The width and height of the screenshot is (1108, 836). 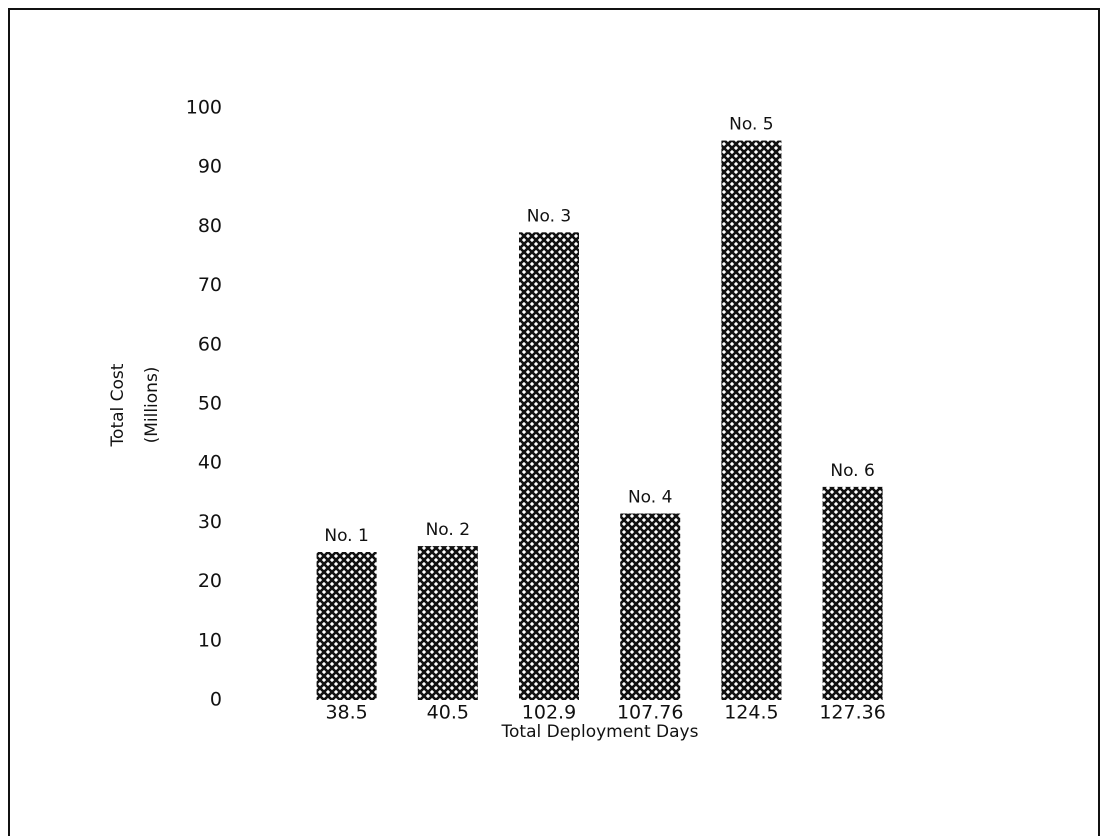 What do you see at coordinates (204, 108) in the screenshot?
I see `y-tick-label: 100` at bounding box center [204, 108].